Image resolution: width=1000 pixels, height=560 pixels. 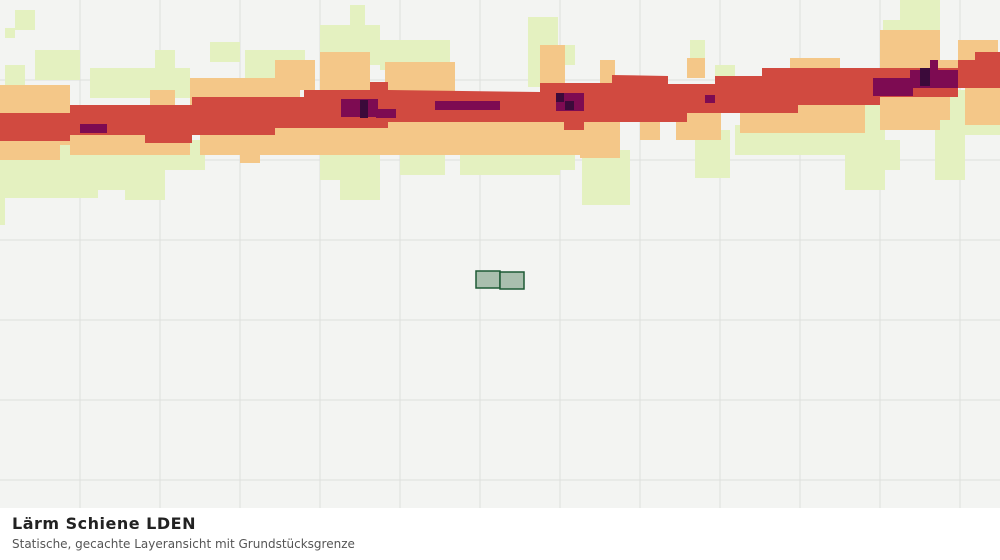 What do you see at coordinates (645, 93) in the screenshot?
I see `noise-zone-extreme` at bounding box center [645, 93].